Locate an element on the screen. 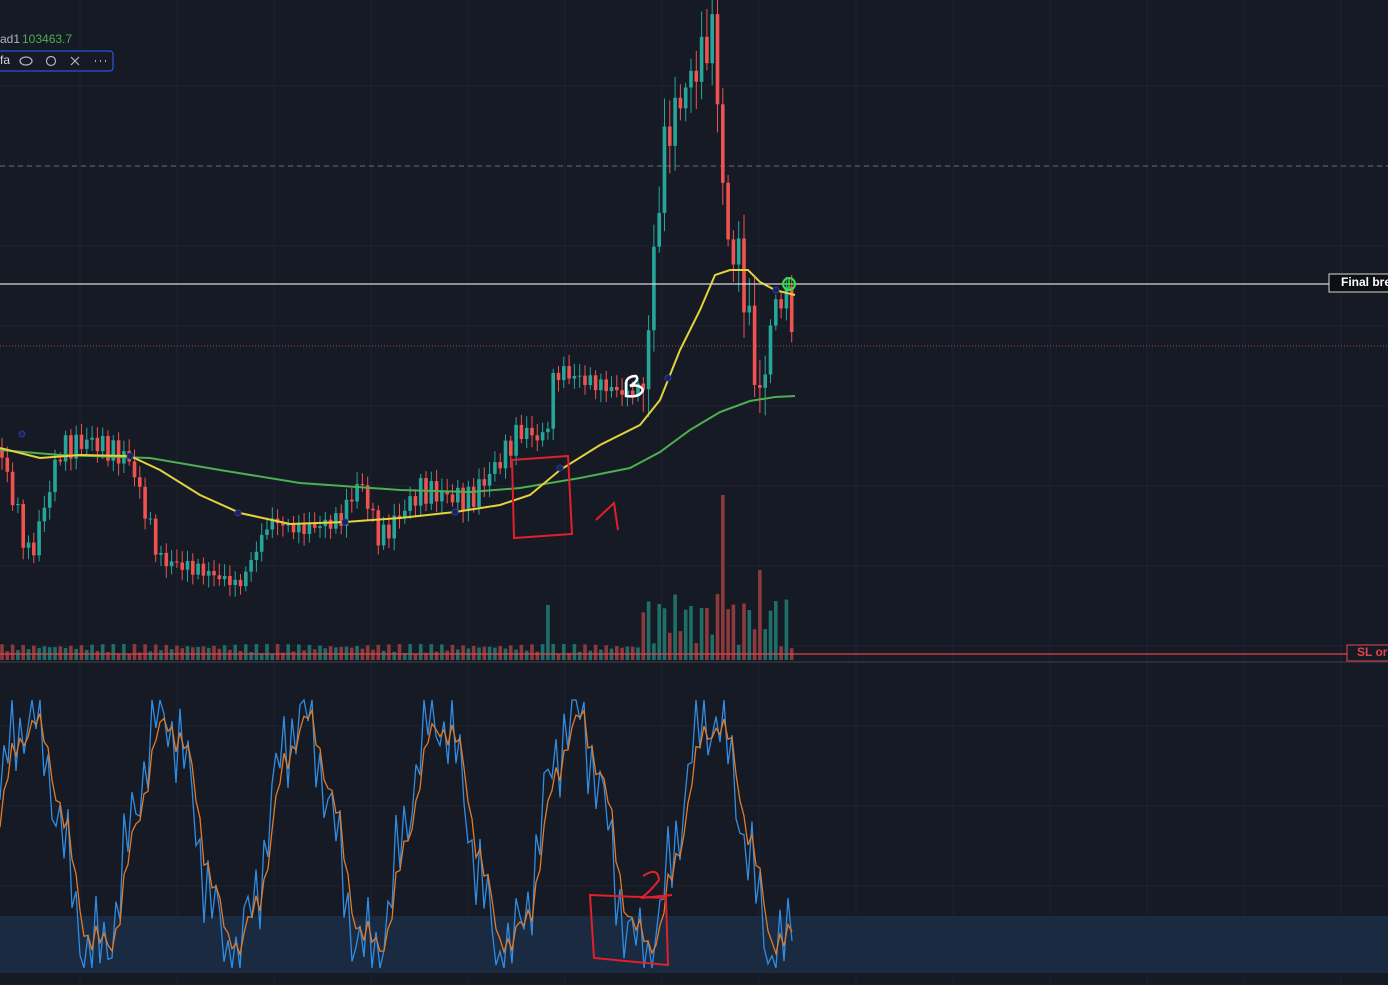  indicator-toolbar is located at coordinates (57, 61).